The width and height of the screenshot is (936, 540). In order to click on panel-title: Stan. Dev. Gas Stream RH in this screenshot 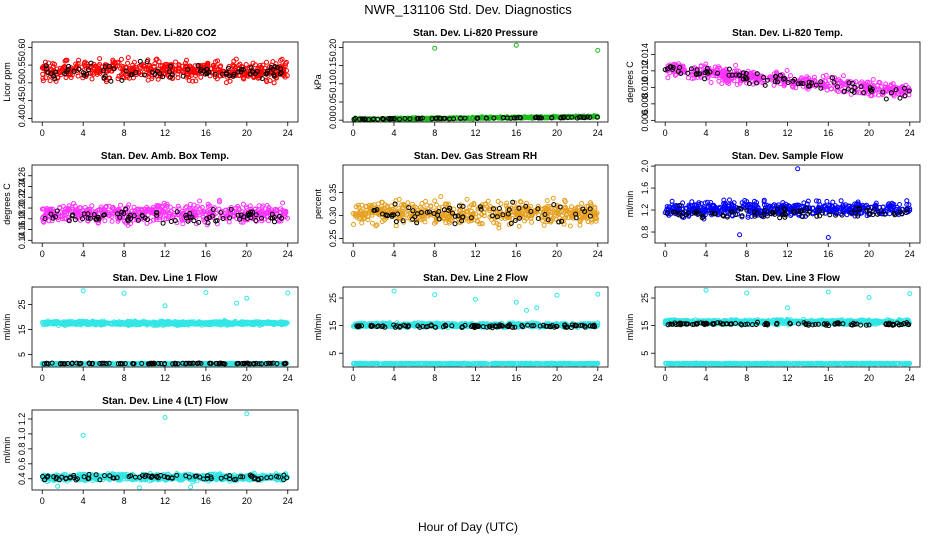, I will do `click(475, 156)`.